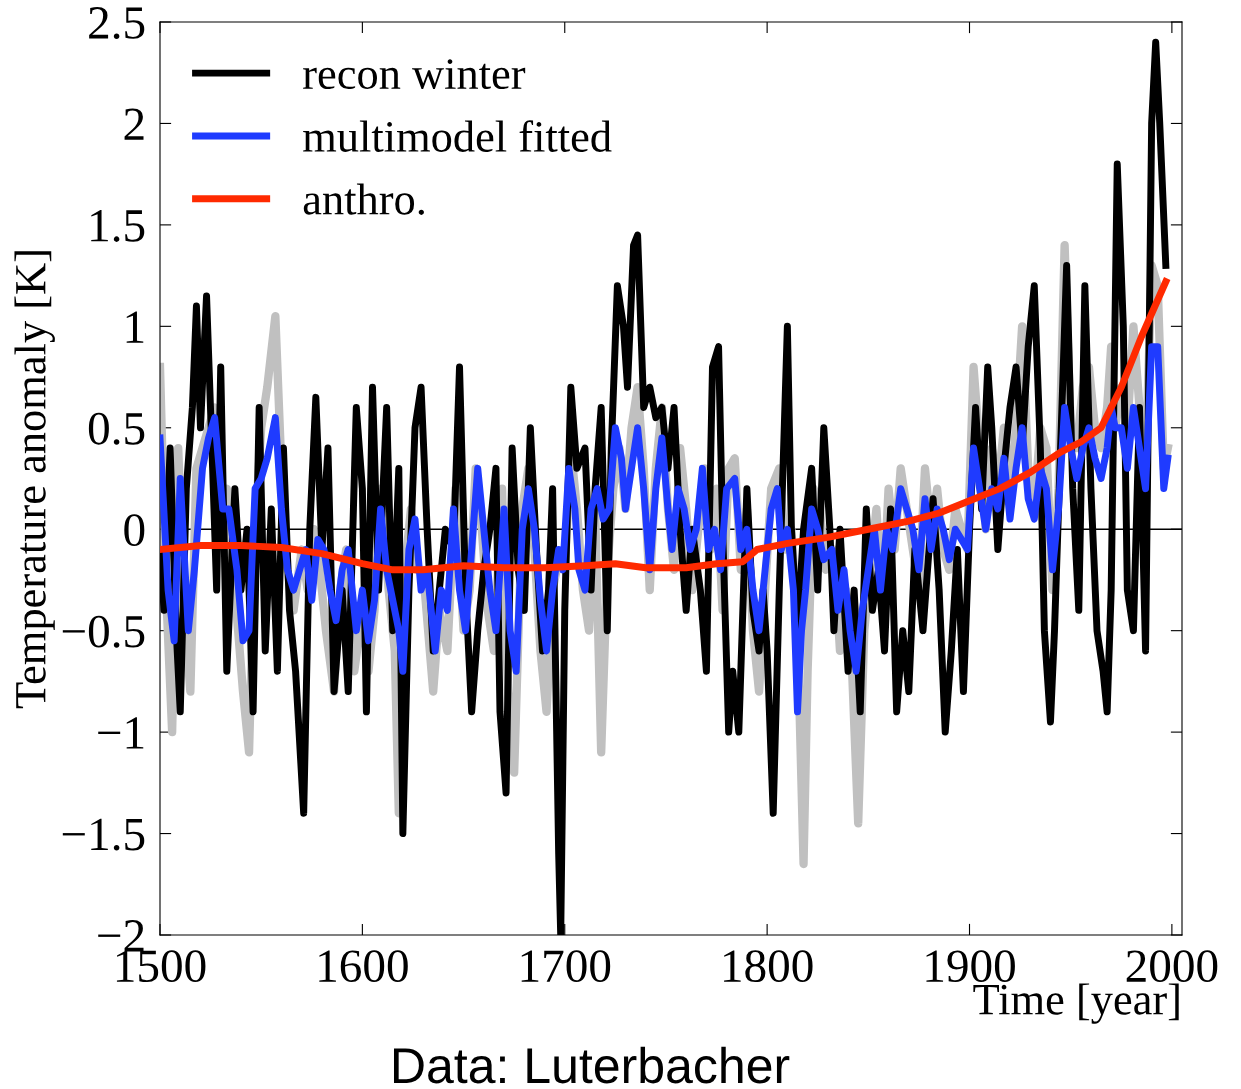 The width and height of the screenshot is (1241, 1089). I want to click on x-tick-label: 1700, so click(566, 966).